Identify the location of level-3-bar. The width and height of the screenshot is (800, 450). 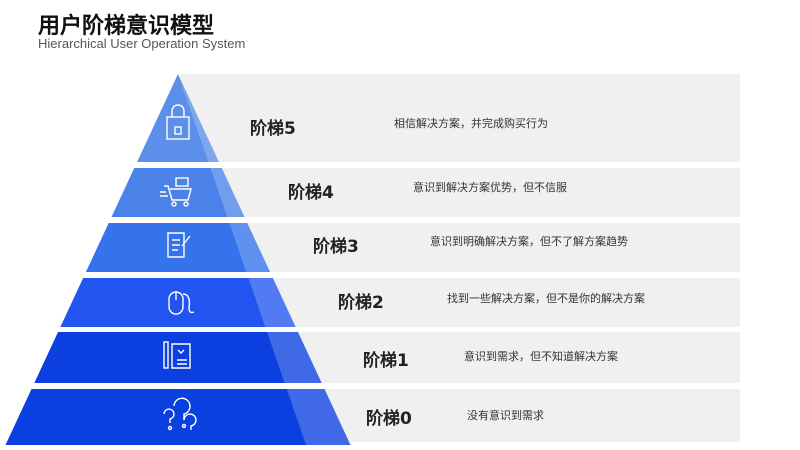
(460, 247).